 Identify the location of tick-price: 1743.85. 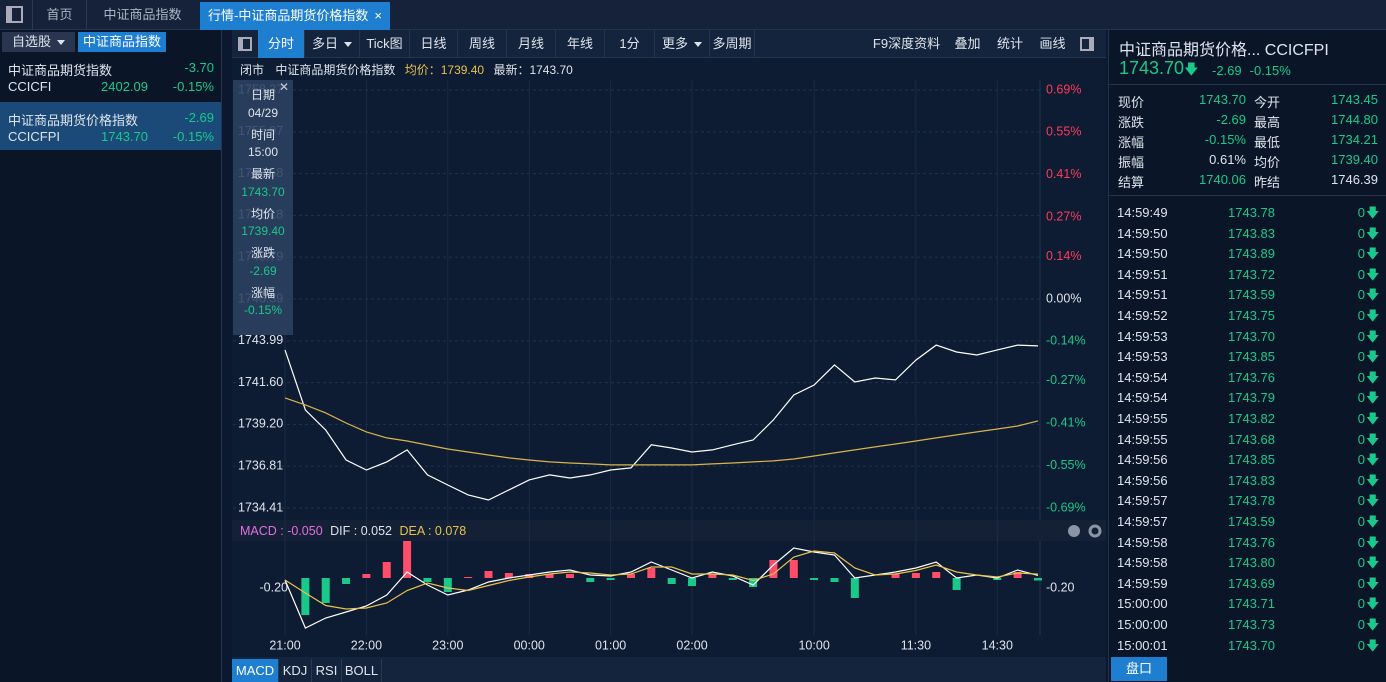
(1251, 357).